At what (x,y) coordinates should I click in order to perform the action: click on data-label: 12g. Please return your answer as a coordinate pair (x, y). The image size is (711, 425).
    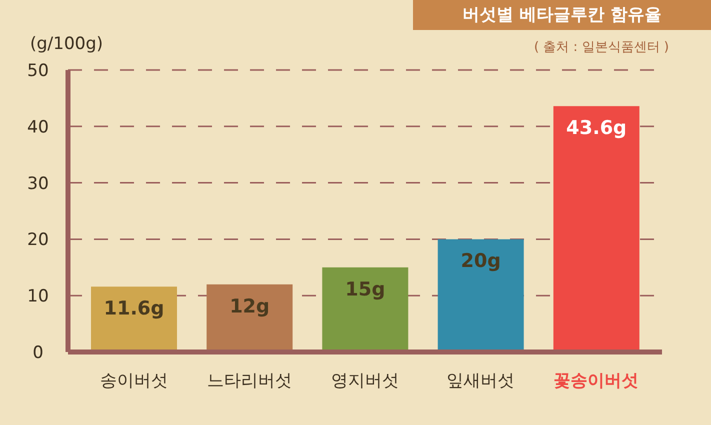
    Looking at the image, I should click on (250, 306).